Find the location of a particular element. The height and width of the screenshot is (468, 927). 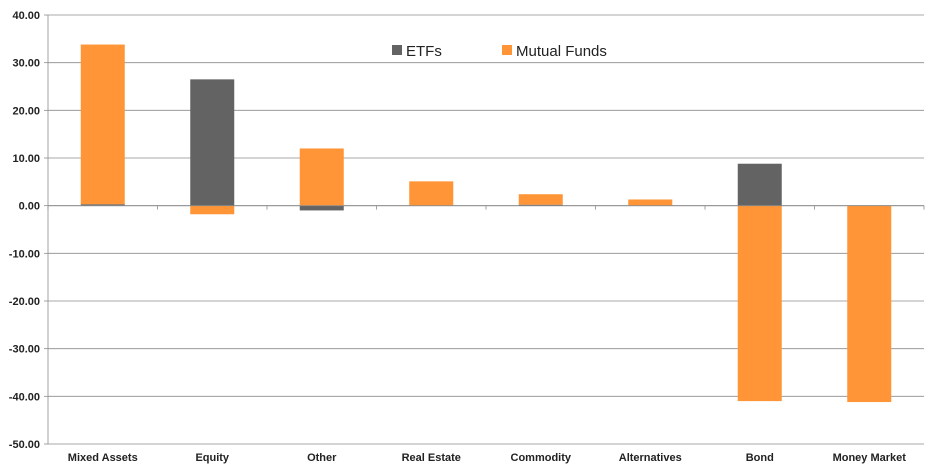

legend-swatch-mutual-funds is located at coordinates (507, 50).